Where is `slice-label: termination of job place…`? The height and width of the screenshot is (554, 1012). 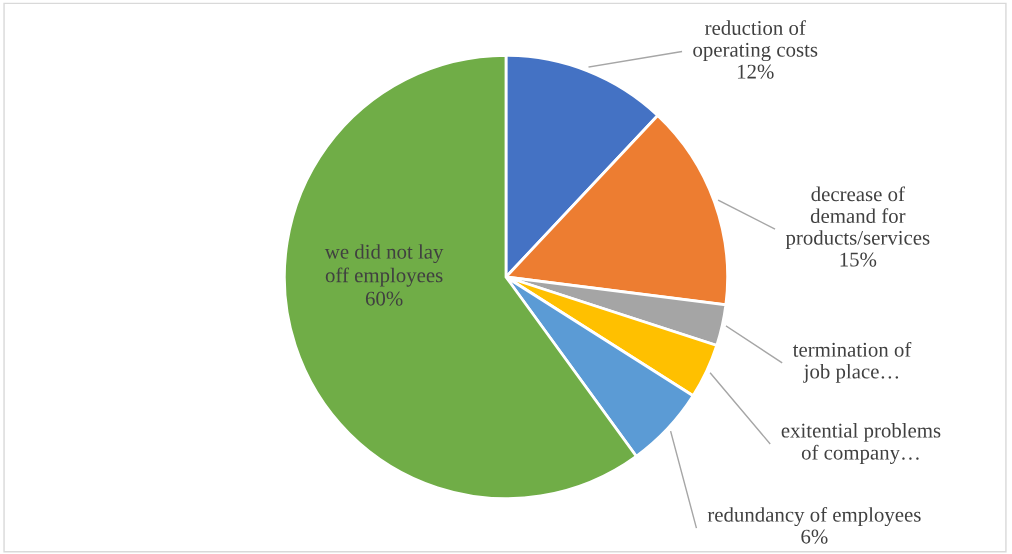
slice-label: termination of job place… is located at coordinates (852, 362).